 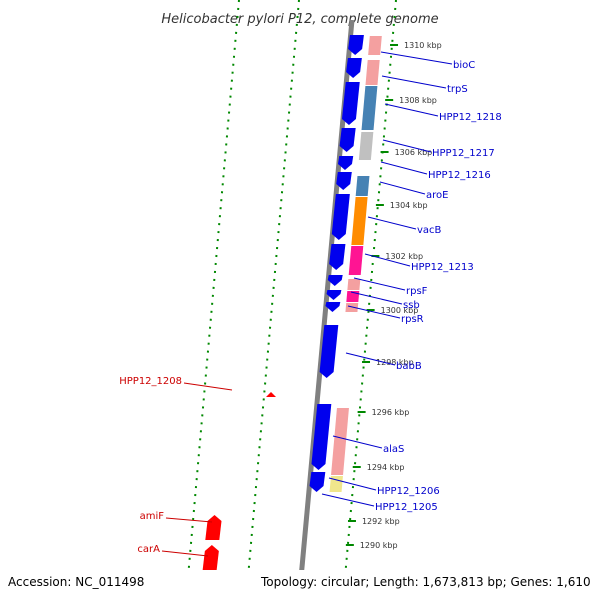 I want to click on gene-label: HPP12_1206, so click(x=408, y=491).